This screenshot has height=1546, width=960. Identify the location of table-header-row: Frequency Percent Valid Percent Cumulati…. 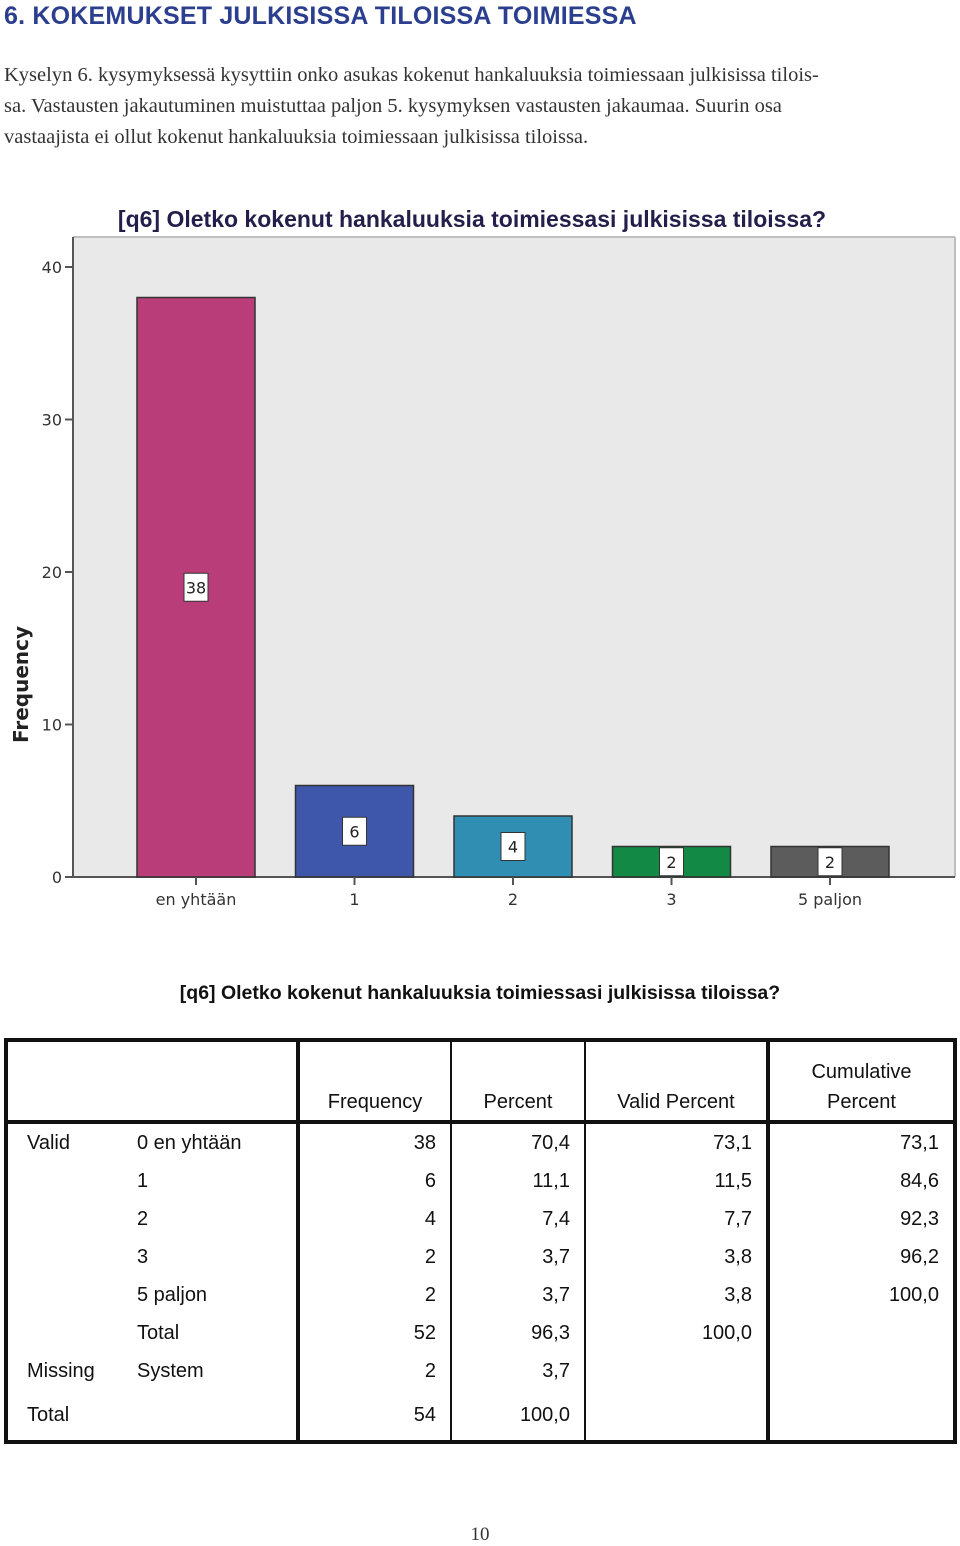
(480, 1081).